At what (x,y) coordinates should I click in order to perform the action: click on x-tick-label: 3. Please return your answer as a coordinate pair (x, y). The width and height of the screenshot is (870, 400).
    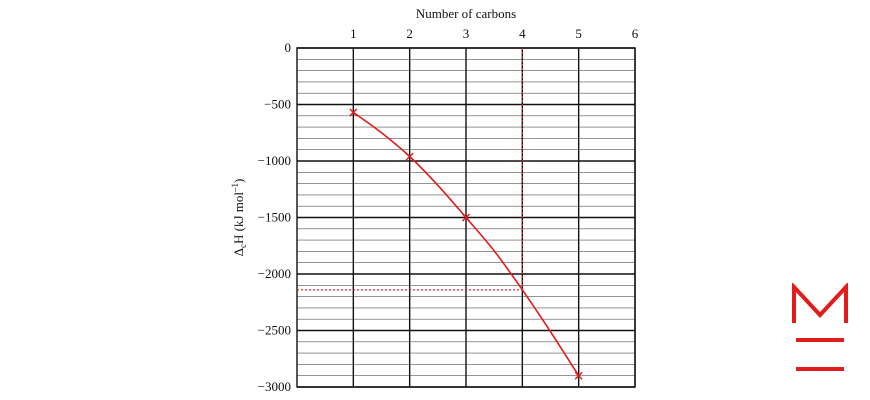
    Looking at the image, I should click on (466, 33).